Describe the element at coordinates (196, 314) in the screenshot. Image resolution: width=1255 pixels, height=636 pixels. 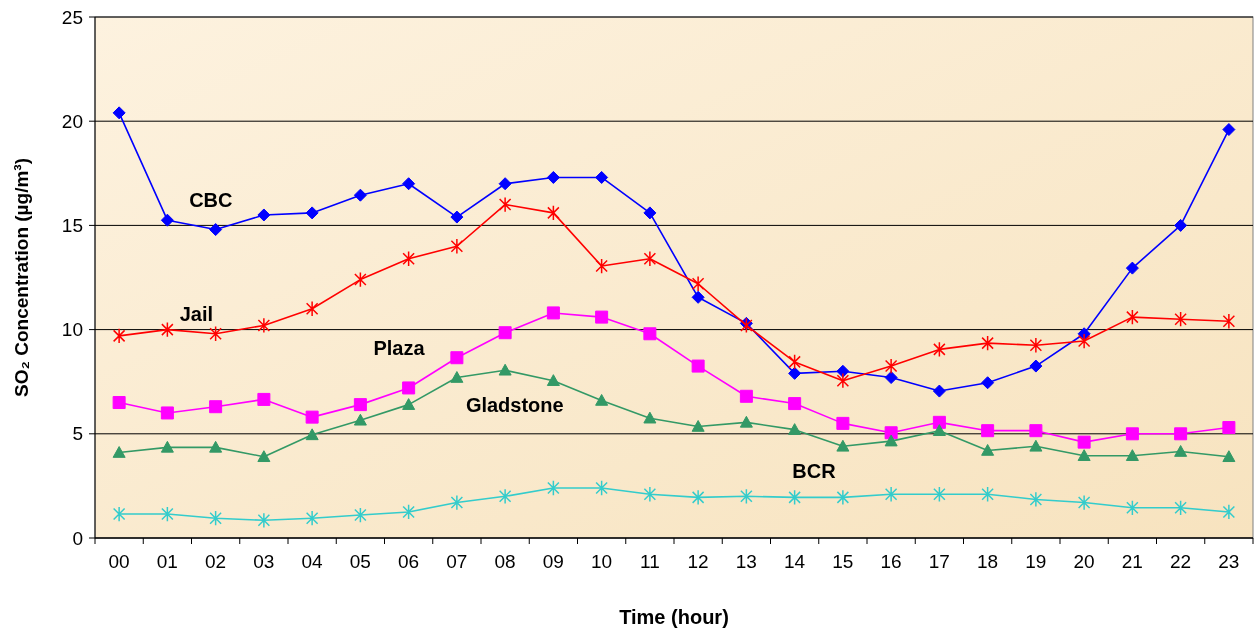
I see `series-label: Jail` at that location.